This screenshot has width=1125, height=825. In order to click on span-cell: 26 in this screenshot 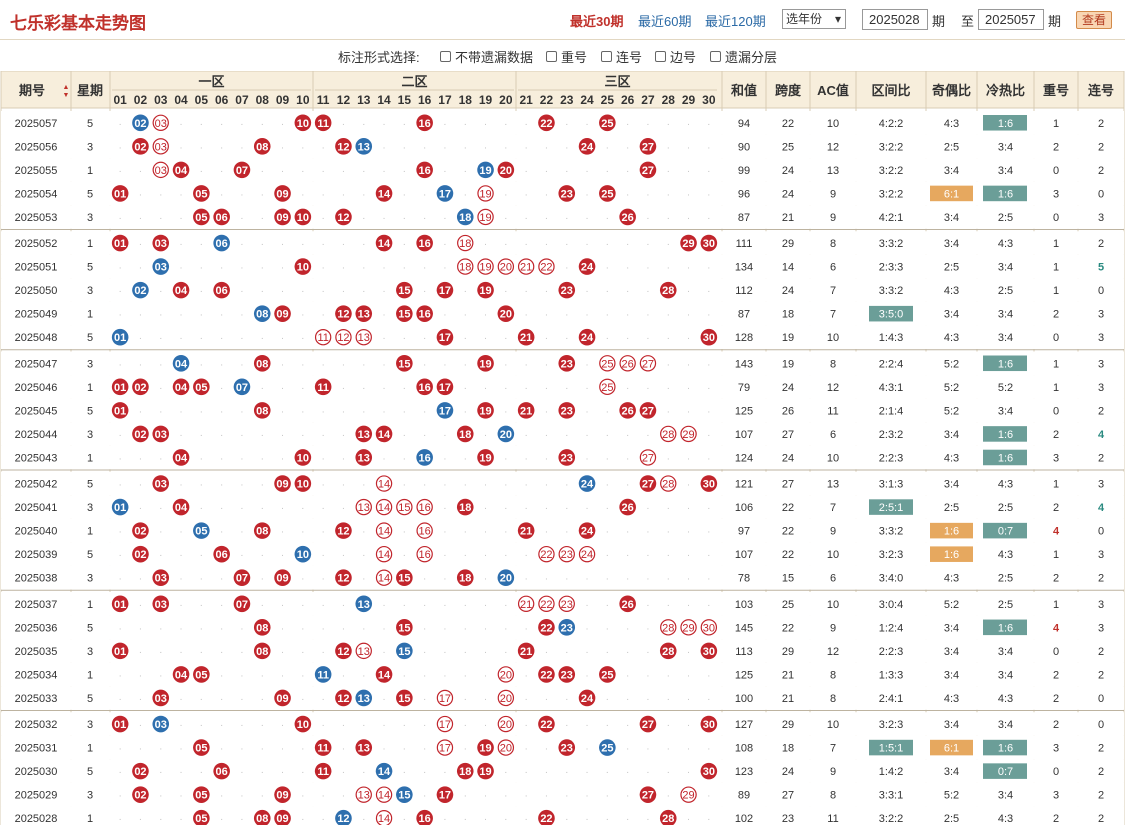, I will do `click(788, 411)`.